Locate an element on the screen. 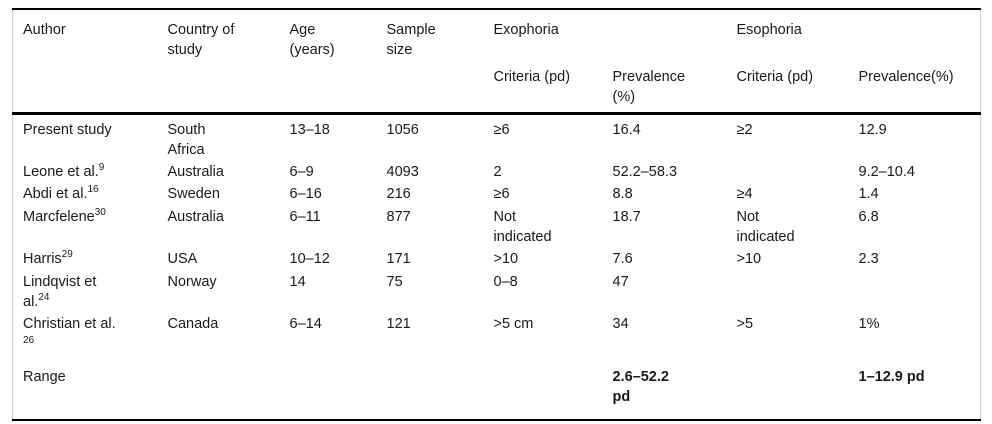 This screenshot has height=424, width=992. esophoria-criteria-cell: ≥4 is located at coordinates (744, 194).